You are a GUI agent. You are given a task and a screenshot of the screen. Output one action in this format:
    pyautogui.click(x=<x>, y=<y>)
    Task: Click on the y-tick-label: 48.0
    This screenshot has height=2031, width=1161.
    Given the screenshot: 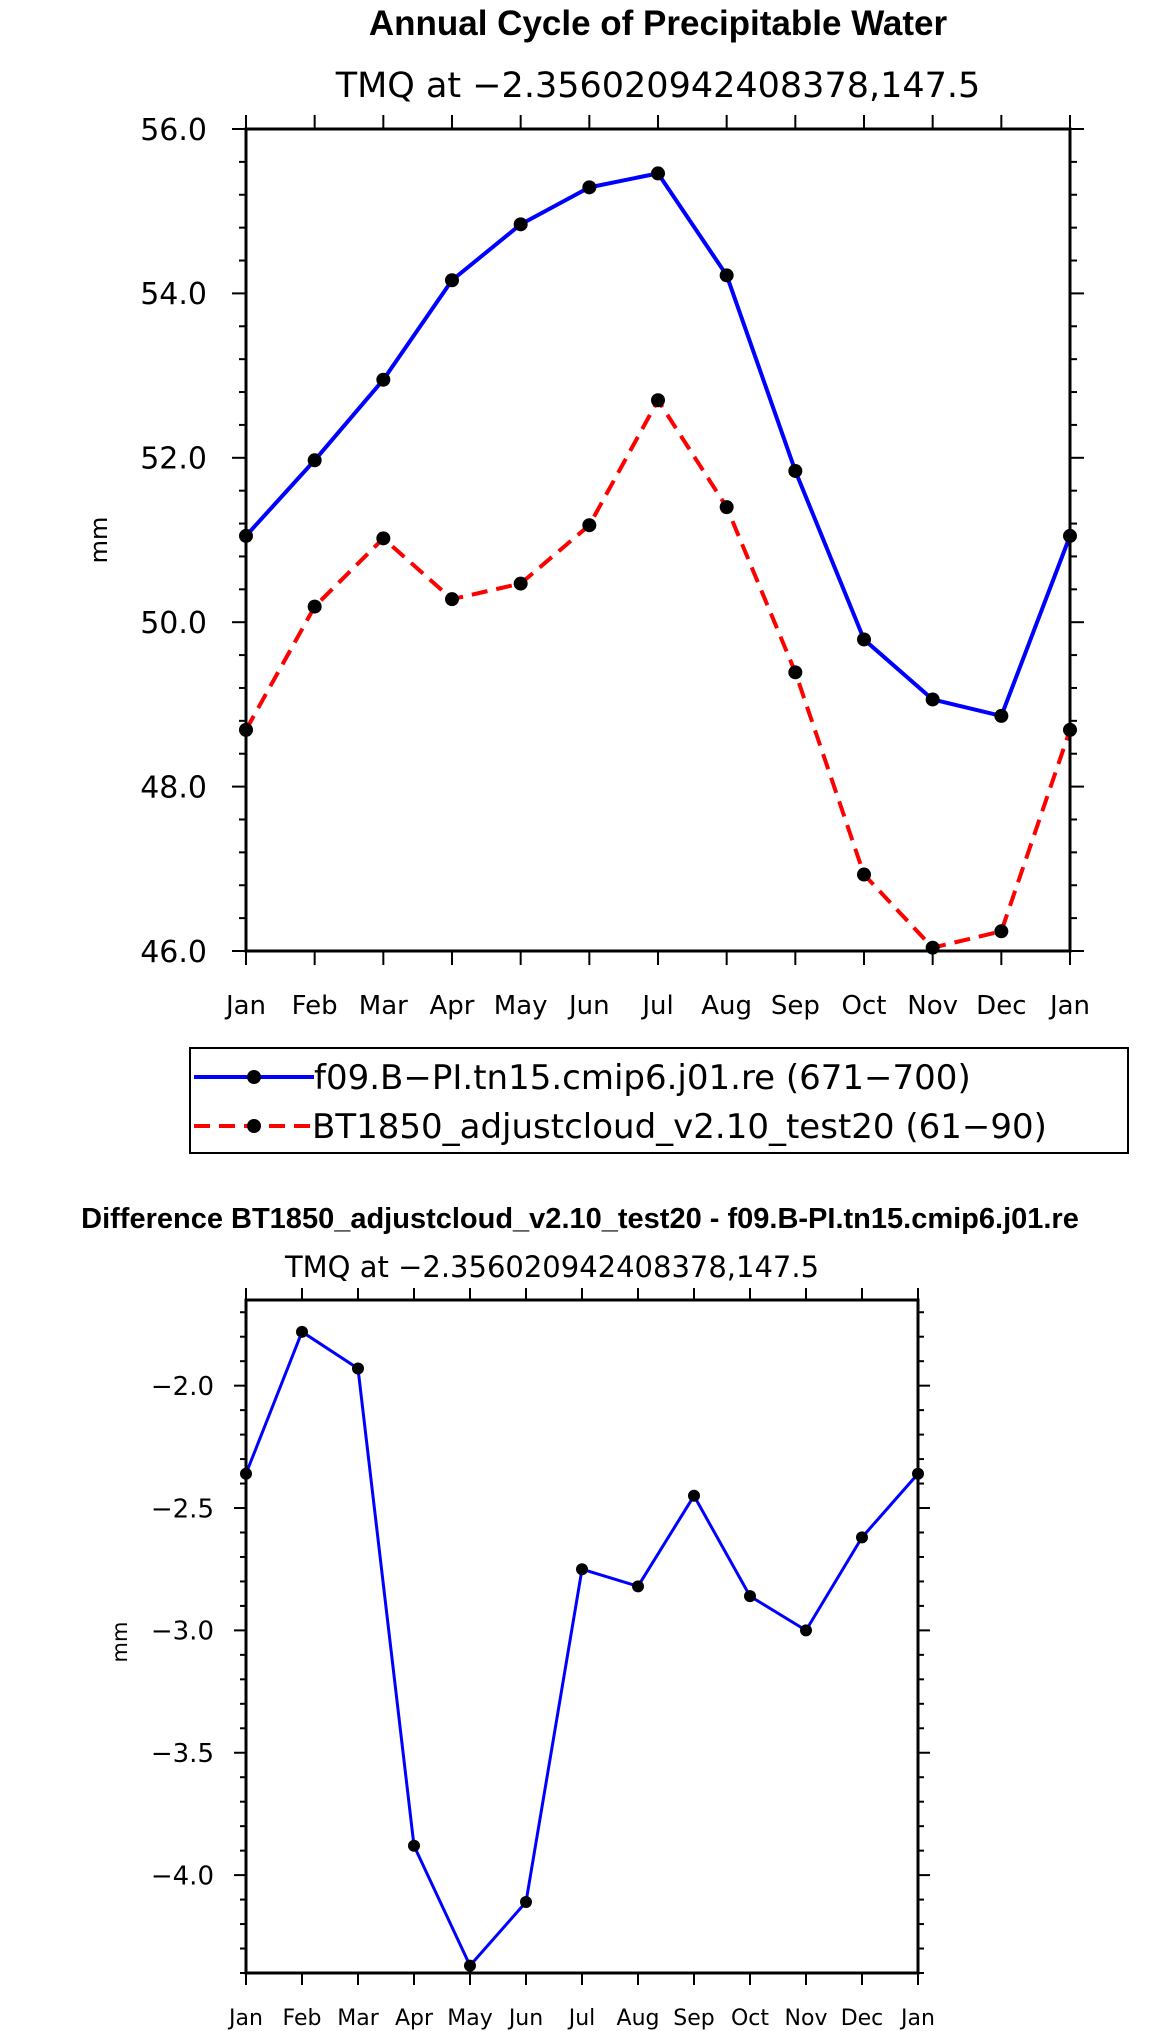 What is the action you would take?
    pyautogui.click(x=173, y=787)
    